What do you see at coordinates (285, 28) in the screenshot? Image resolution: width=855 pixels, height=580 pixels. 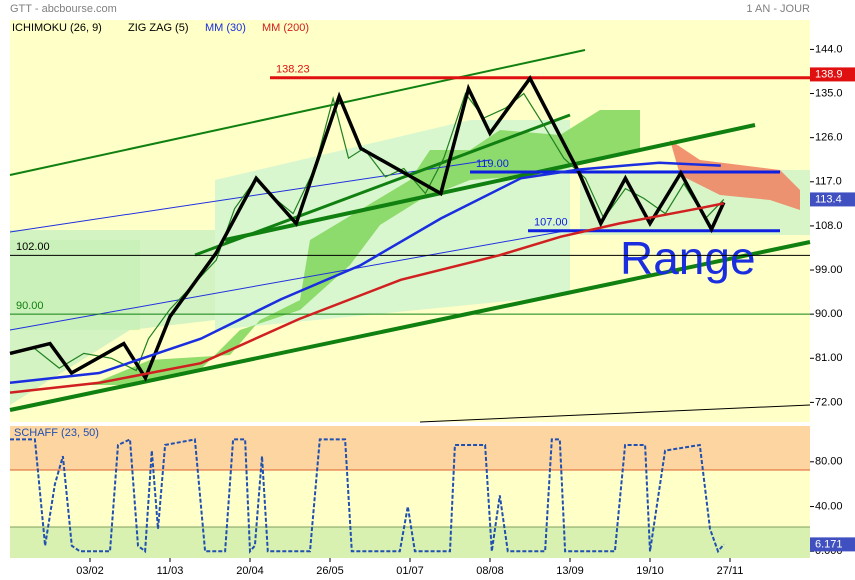 I see `legend-label: MM (200)` at bounding box center [285, 28].